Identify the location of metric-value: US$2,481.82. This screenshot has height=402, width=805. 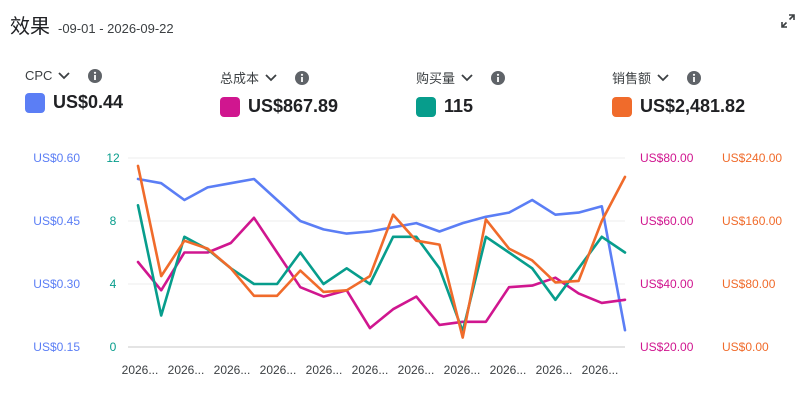
(693, 106).